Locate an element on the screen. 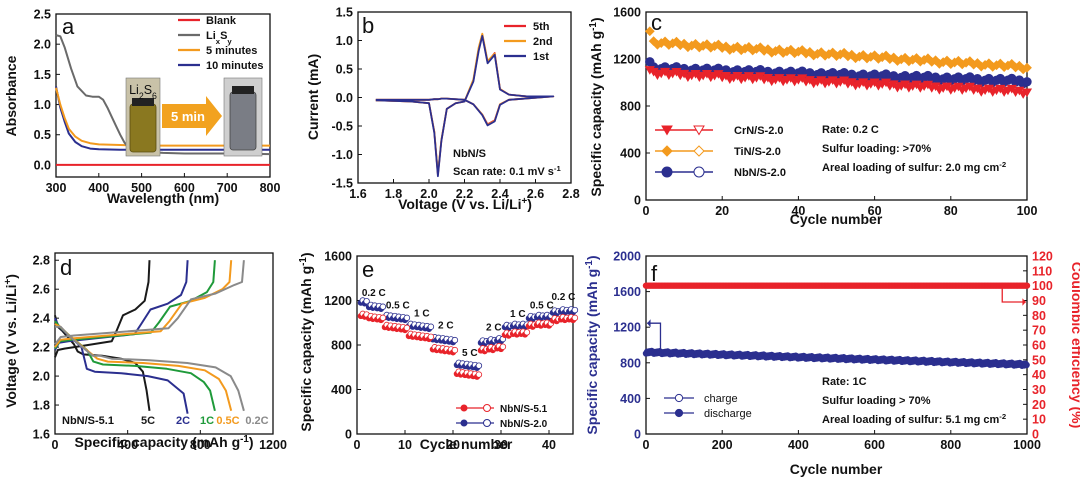 This screenshot has width=1080, height=480. panel-label-d: d is located at coordinates (66, 267).